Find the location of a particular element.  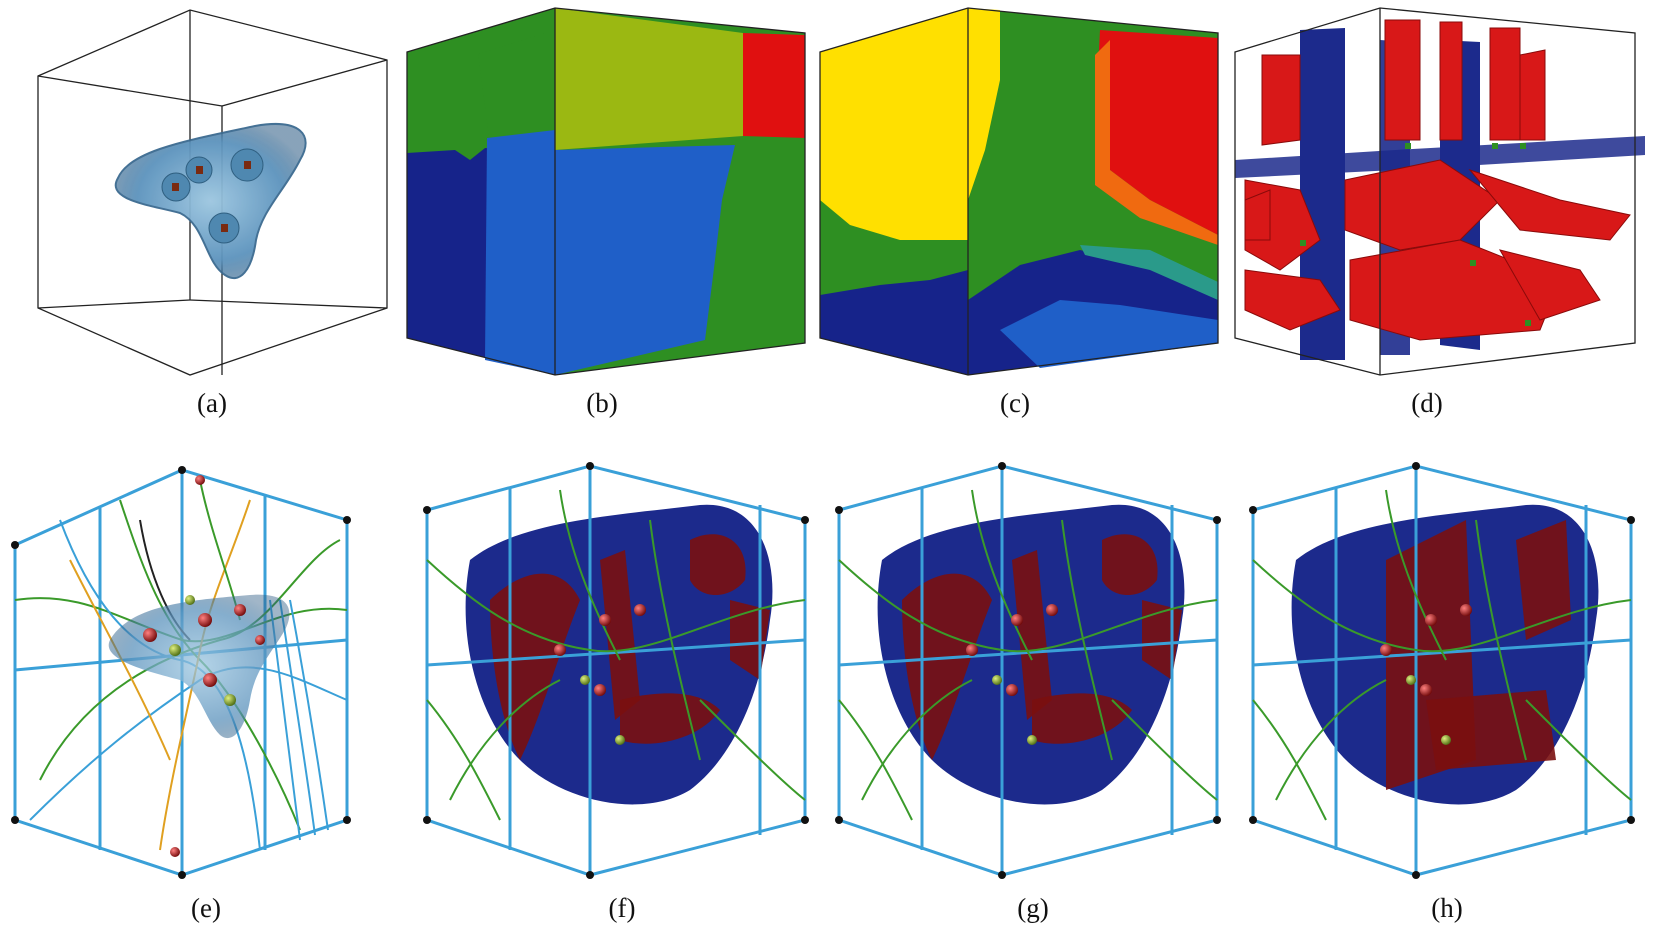

panel-c is located at coordinates (1019, 191).